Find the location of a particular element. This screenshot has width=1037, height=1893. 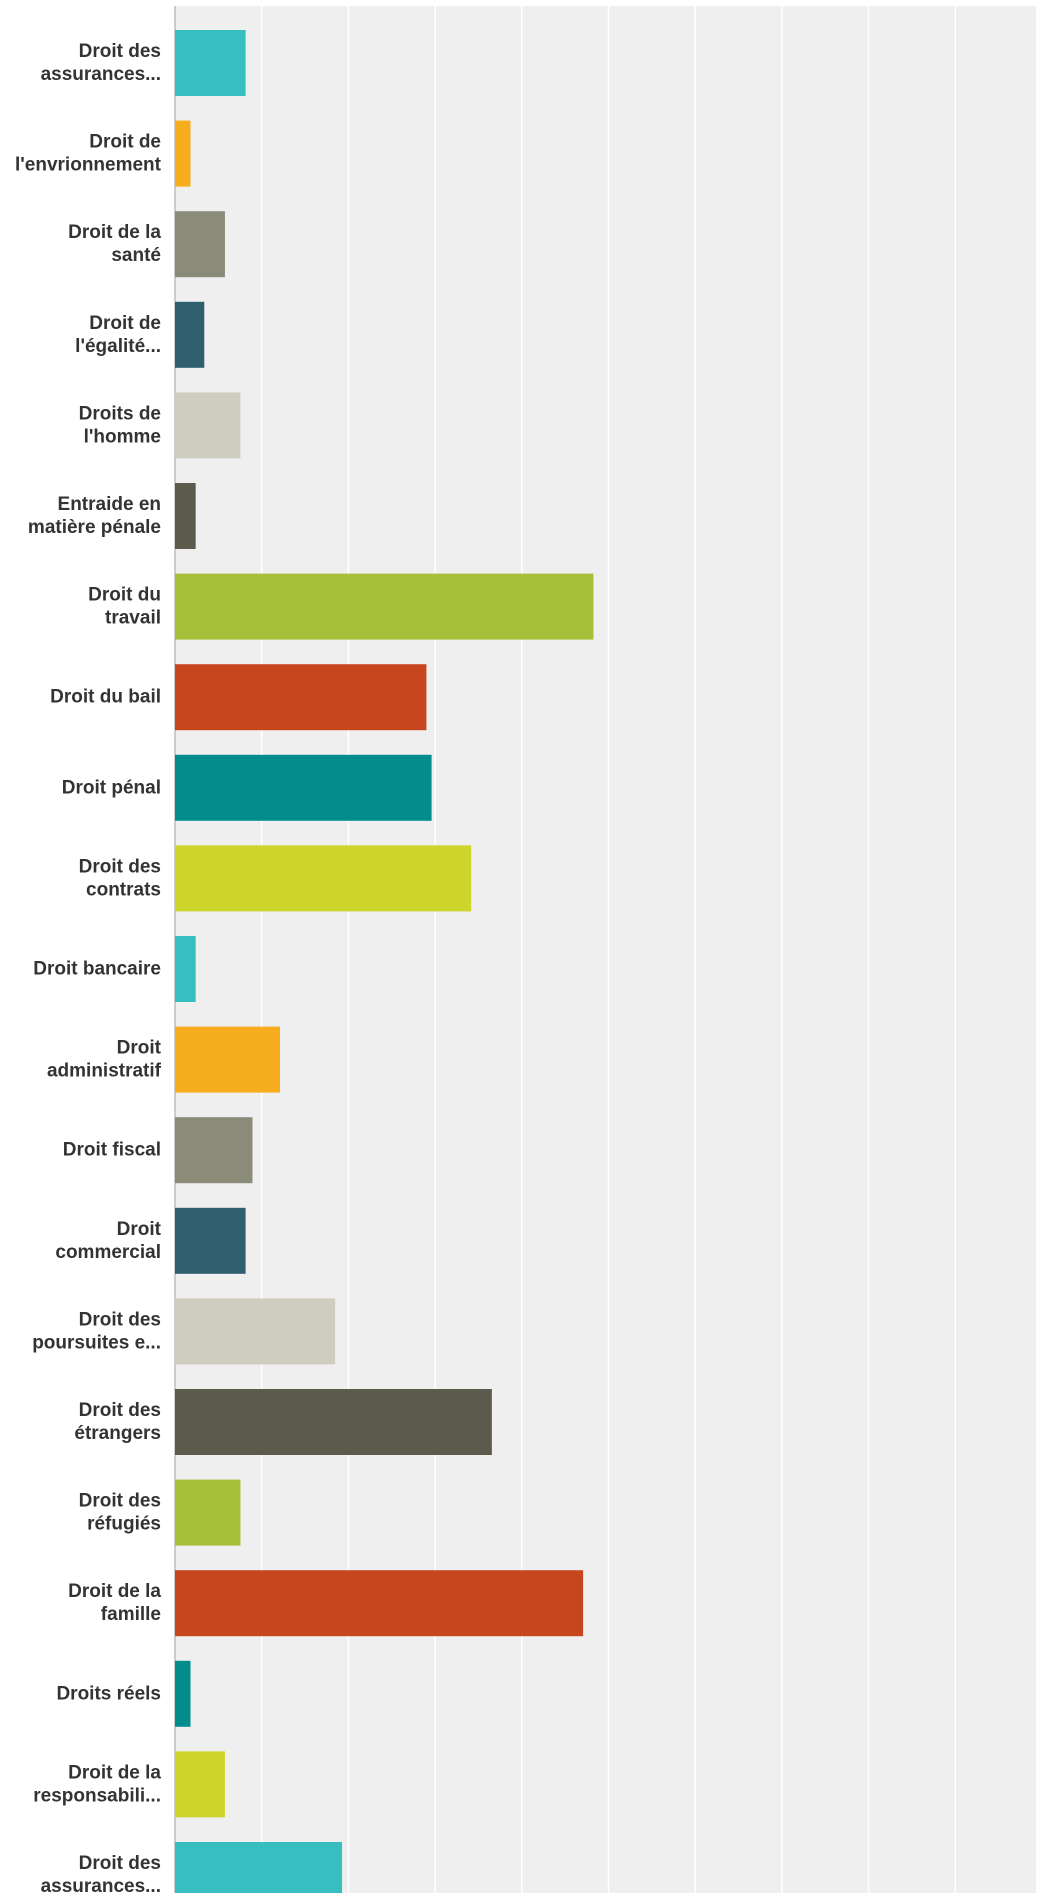

category-label: Droit des étrangers is located at coordinates (117, 1422).